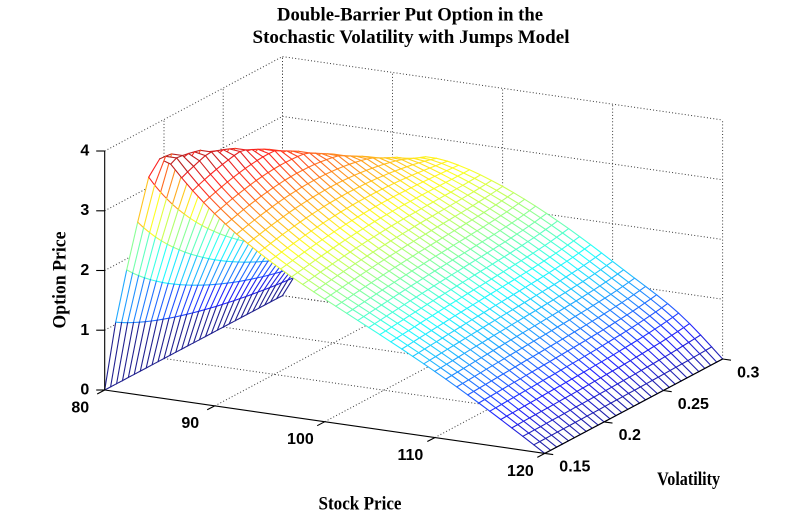 The height and width of the screenshot is (519, 800). What do you see at coordinates (84, 270) in the screenshot?
I see `svg-text: 2` at bounding box center [84, 270].